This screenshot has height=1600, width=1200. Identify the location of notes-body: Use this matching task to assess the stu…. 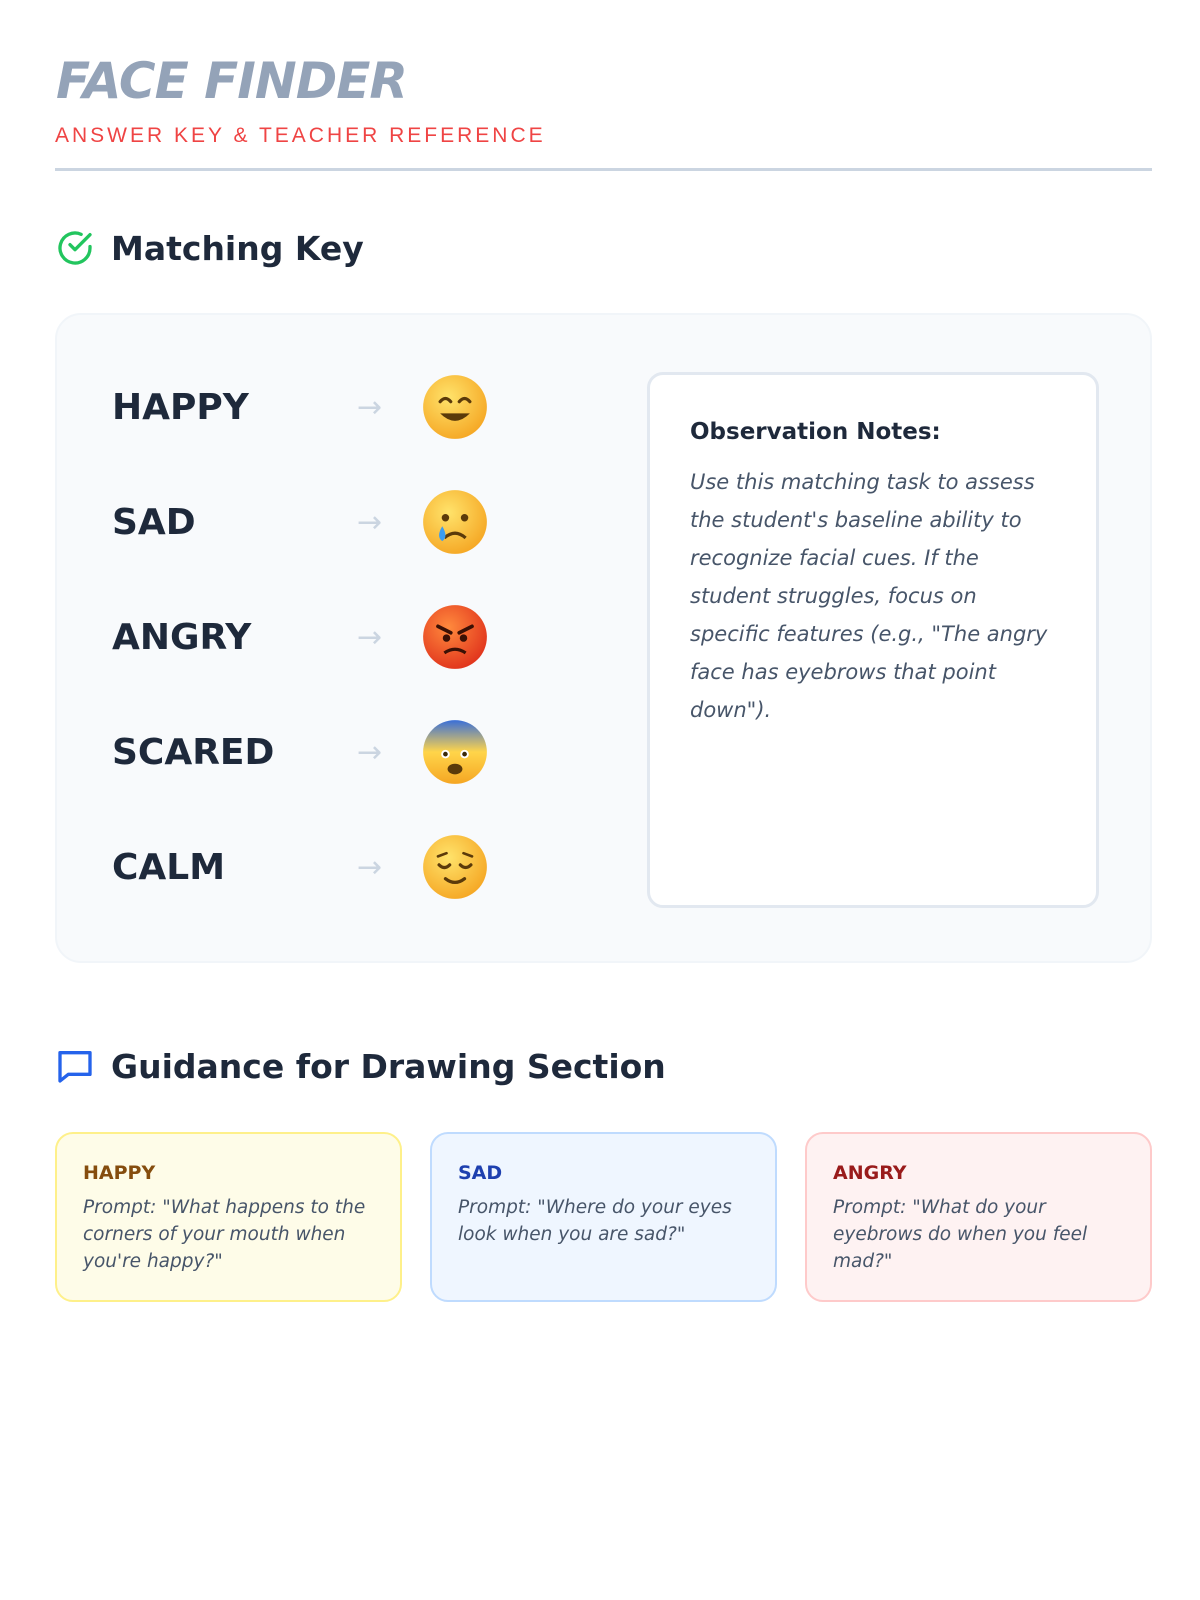
(869, 596).